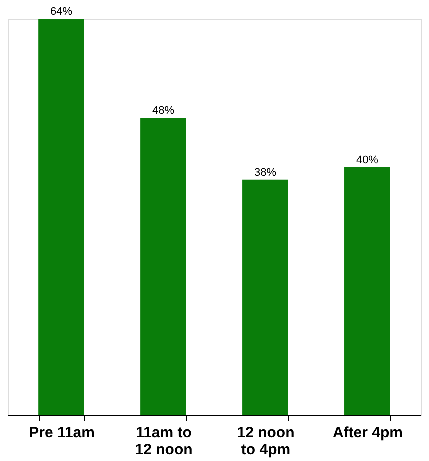  I want to click on x-tick-label: 11am to 12 noon, so click(164, 441).